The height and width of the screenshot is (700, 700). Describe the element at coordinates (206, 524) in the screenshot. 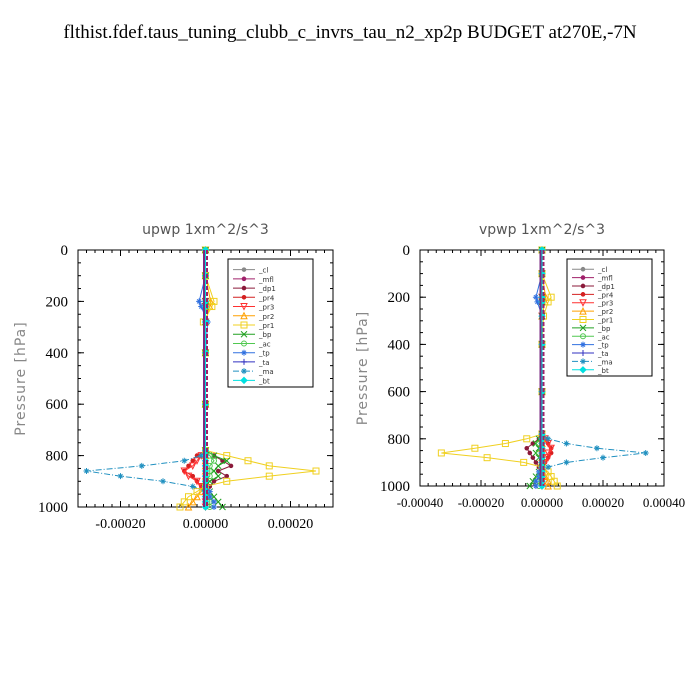

I see `x-tick-label: 0.00000` at that location.